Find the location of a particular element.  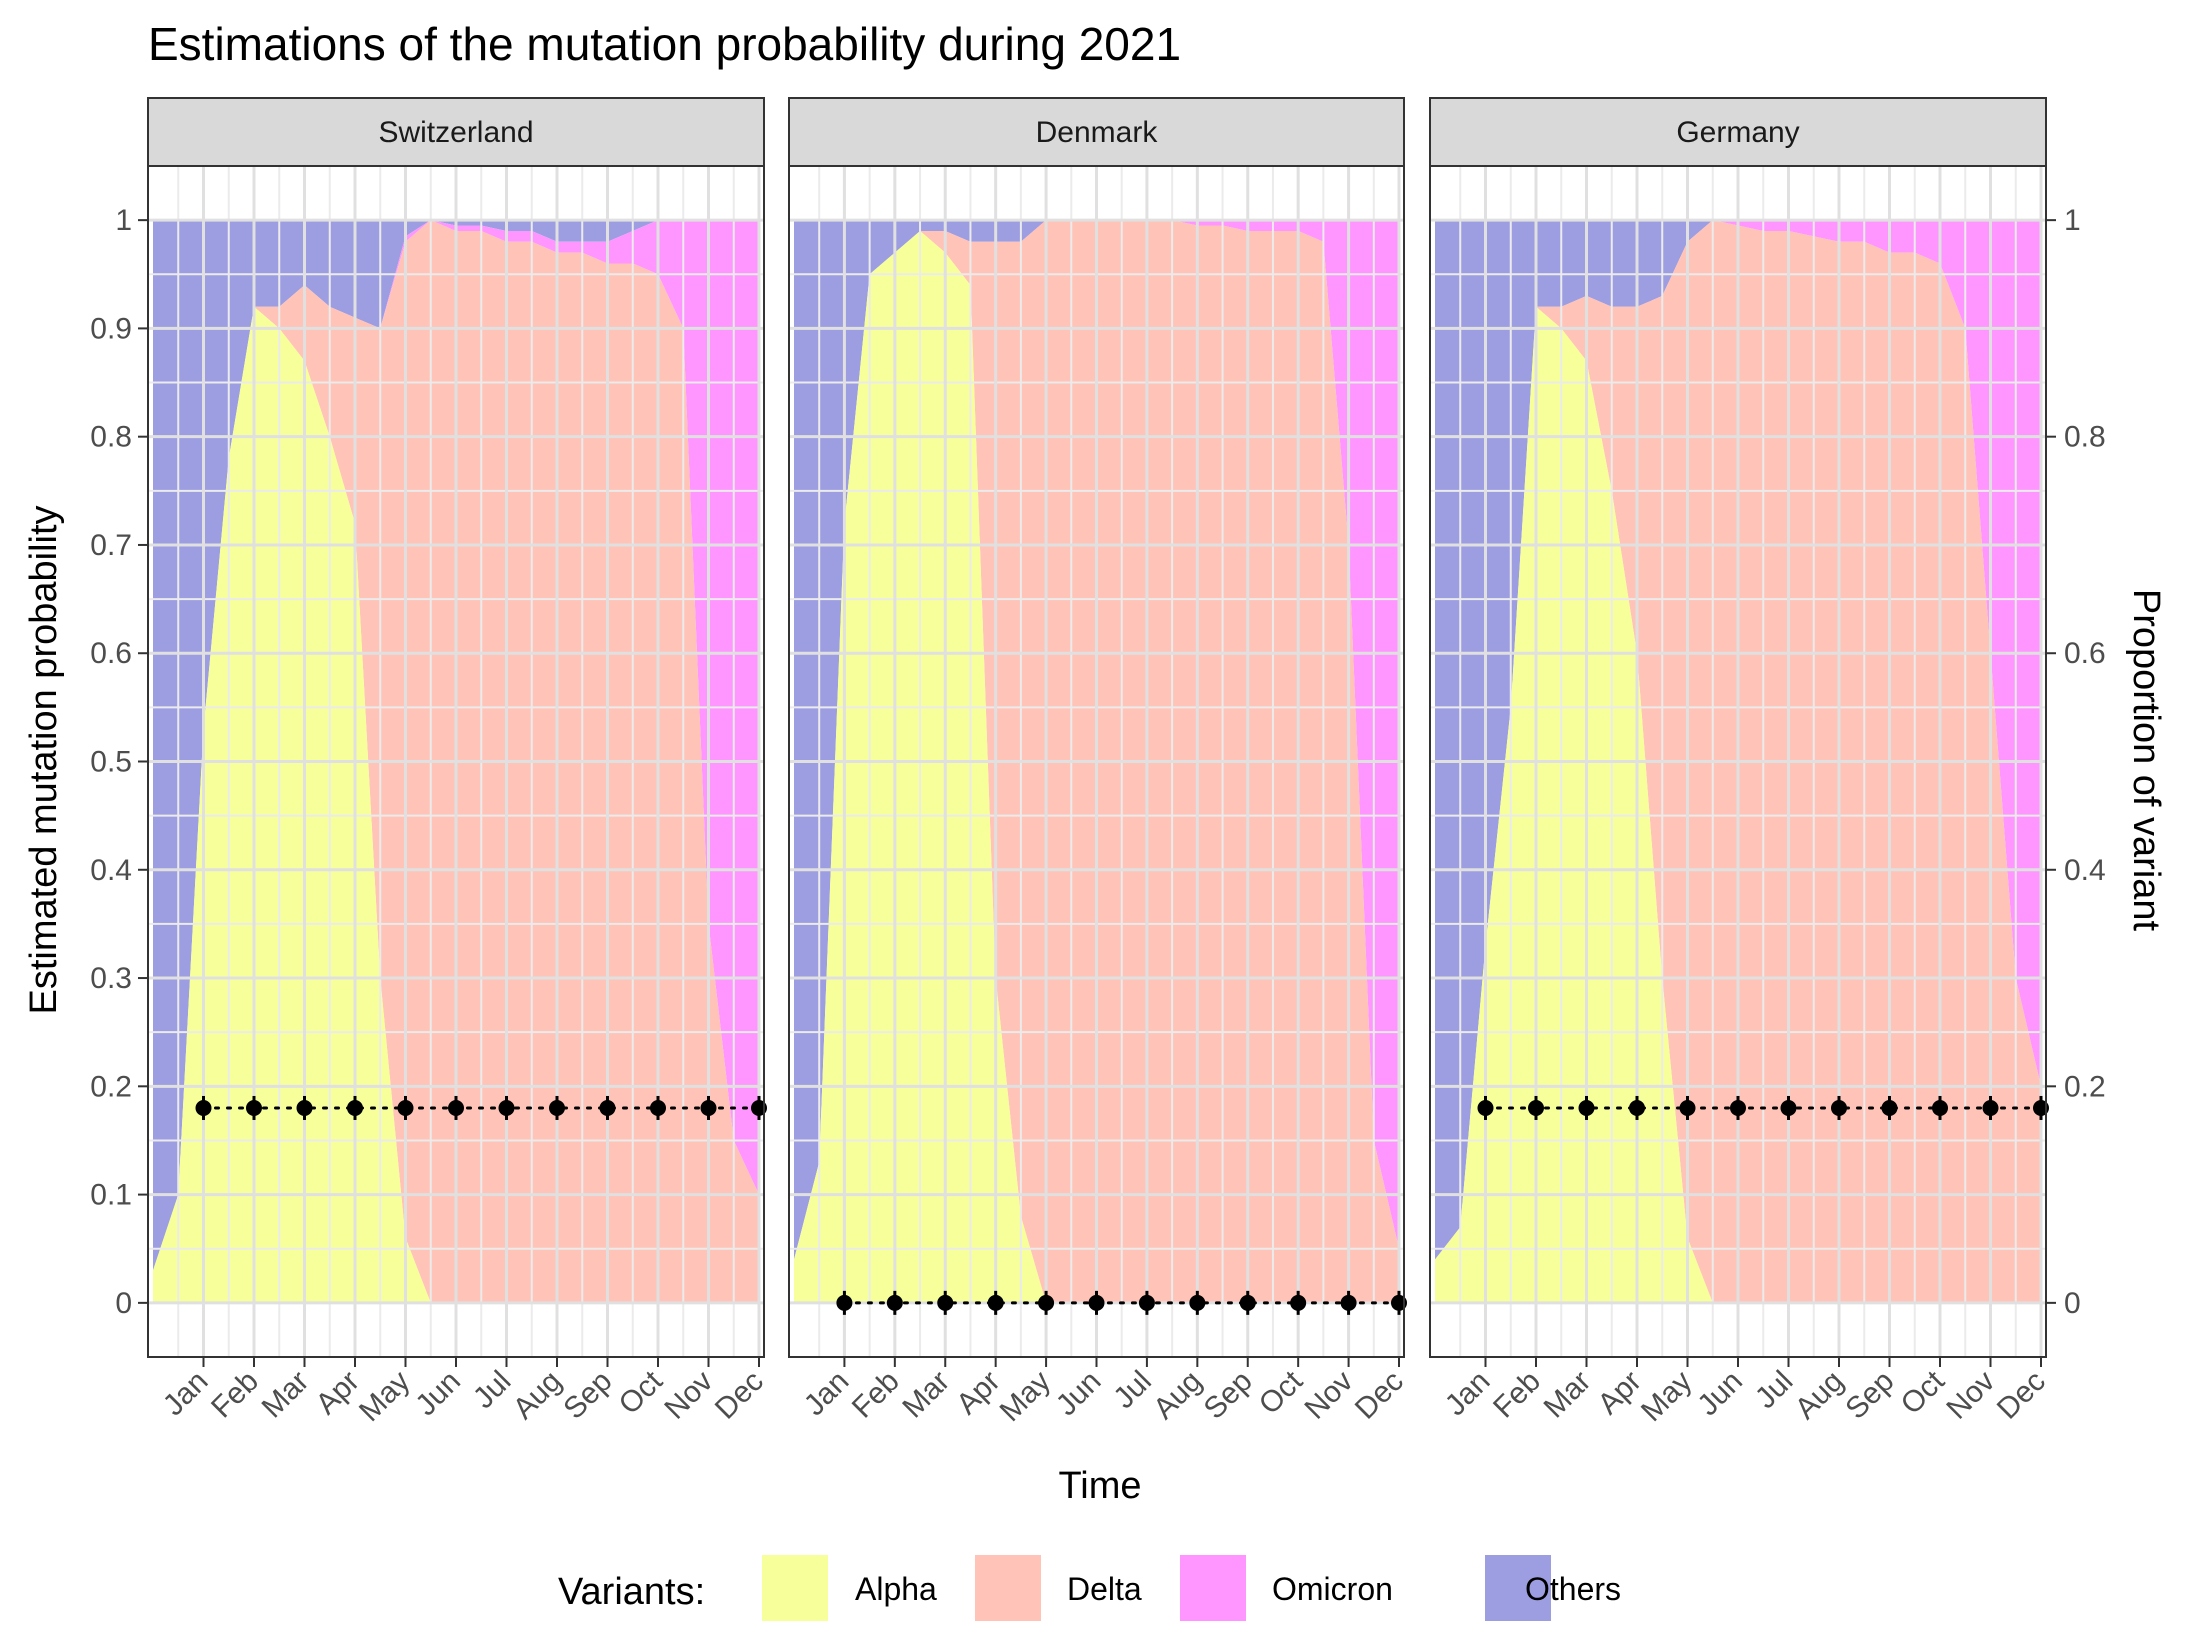

legend-label-alpha: Alpha is located at coordinates (896, 1589).